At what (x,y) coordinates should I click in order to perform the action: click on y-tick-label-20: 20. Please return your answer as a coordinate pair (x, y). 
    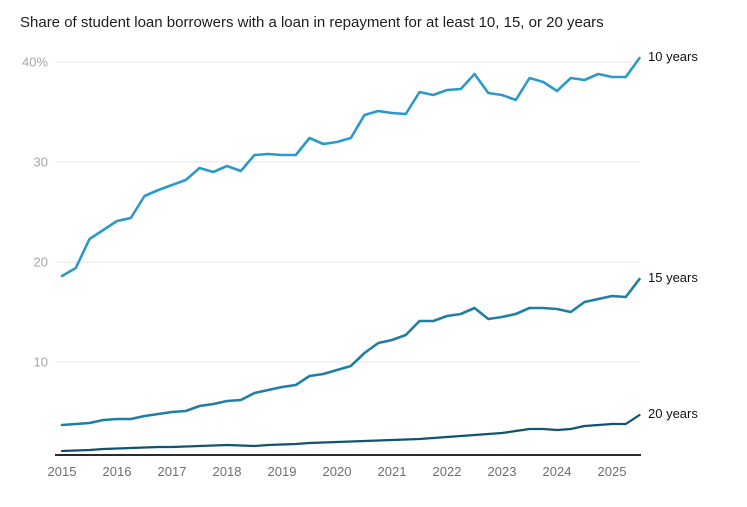
    Looking at the image, I should click on (41, 262).